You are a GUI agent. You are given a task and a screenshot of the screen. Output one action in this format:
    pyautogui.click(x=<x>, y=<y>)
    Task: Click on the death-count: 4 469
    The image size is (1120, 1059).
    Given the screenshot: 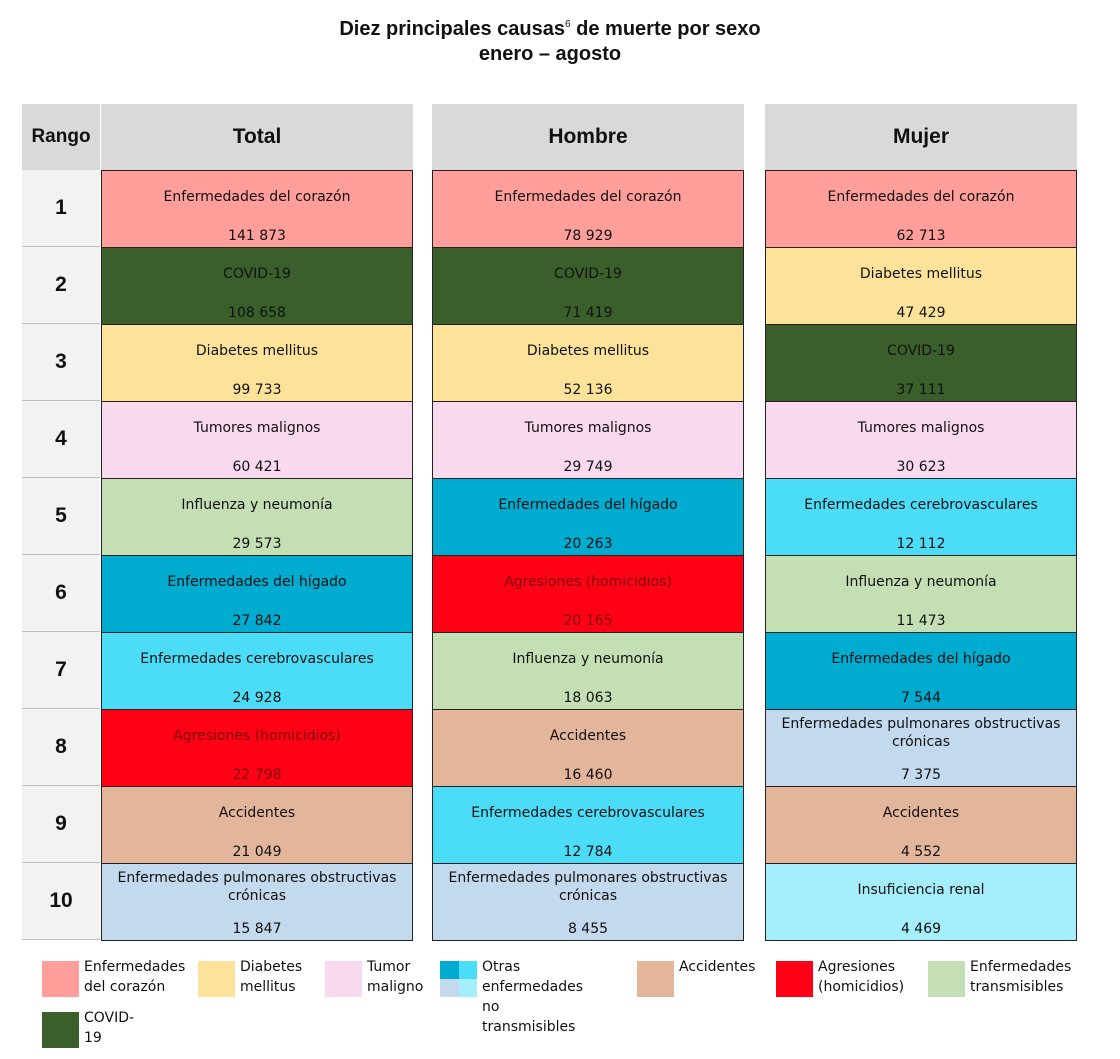 What is the action you would take?
    pyautogui.click(x=921, y=929)
    